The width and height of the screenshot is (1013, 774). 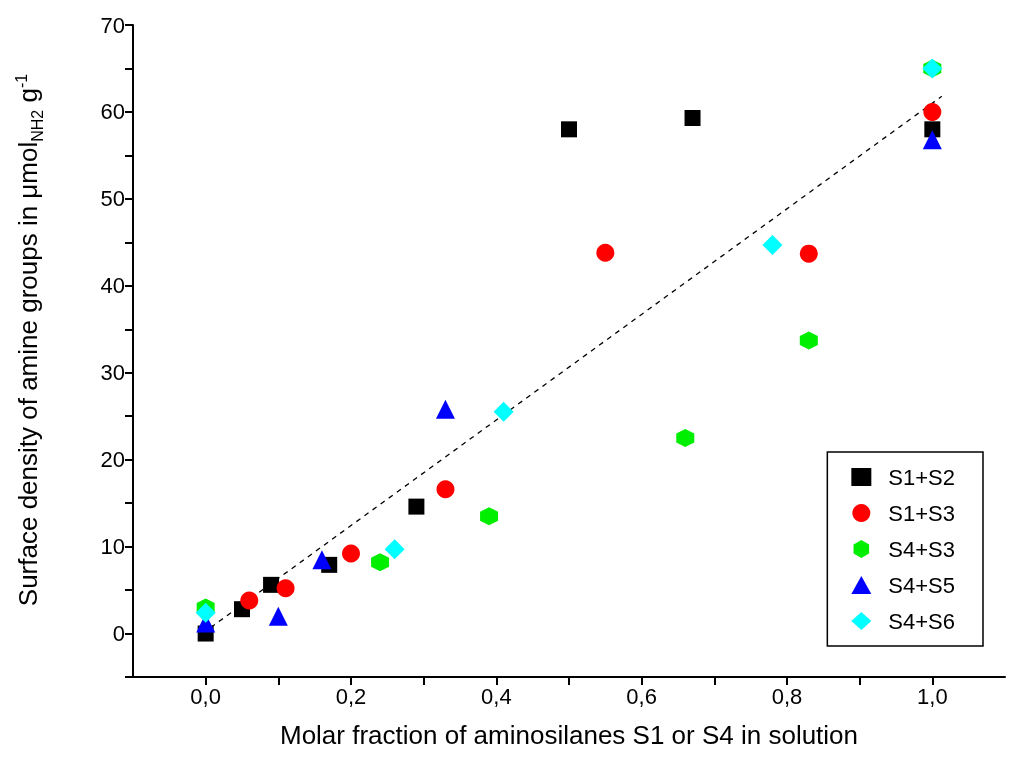 What do you see at coordinates (641, 696) in the screenshot?
I see `x-tick-label: 0,6` at bounding box center [641, 696].